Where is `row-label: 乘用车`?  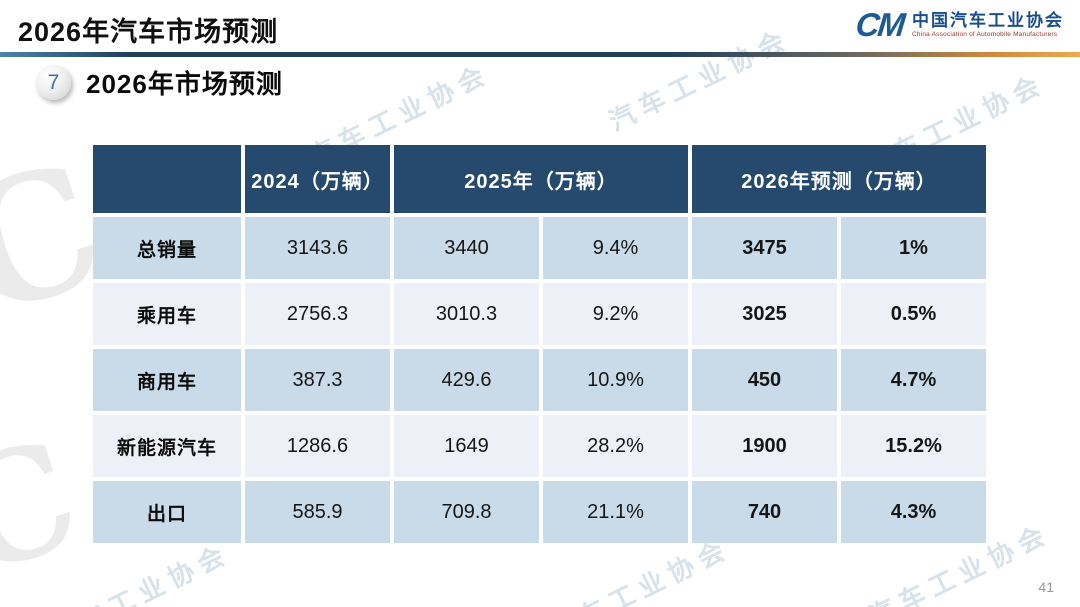
row-label: 乘用车 is located at coordinates (167, 314).